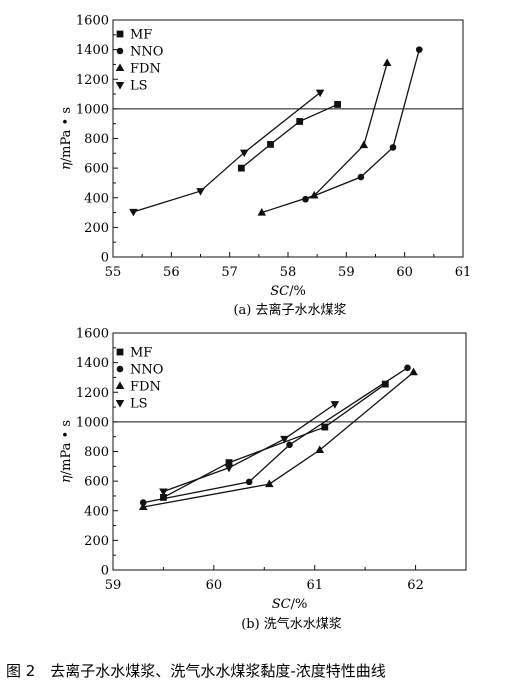 The height and width of the screenshot is (694, 522). What do you see at coordinates (289, 310) in the screenshot?
I see `chart-caption: (a) 去离子水水煤浆` at bounding box center [289, 310].